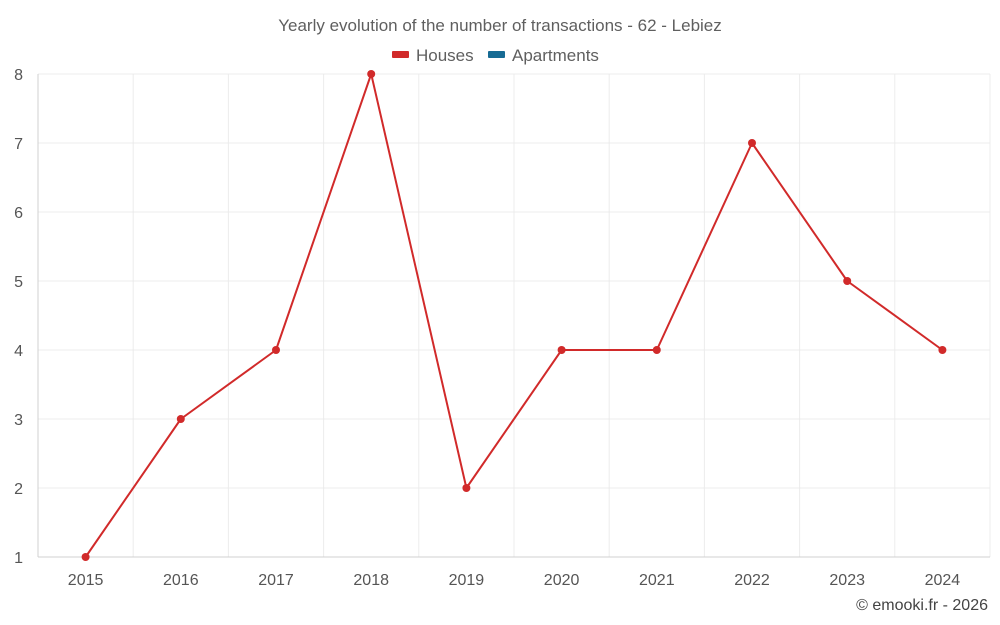  Describe the element at coordinates (86, 580) in the screenshot. I see `x-tick-label-2015: 2015` at that location.